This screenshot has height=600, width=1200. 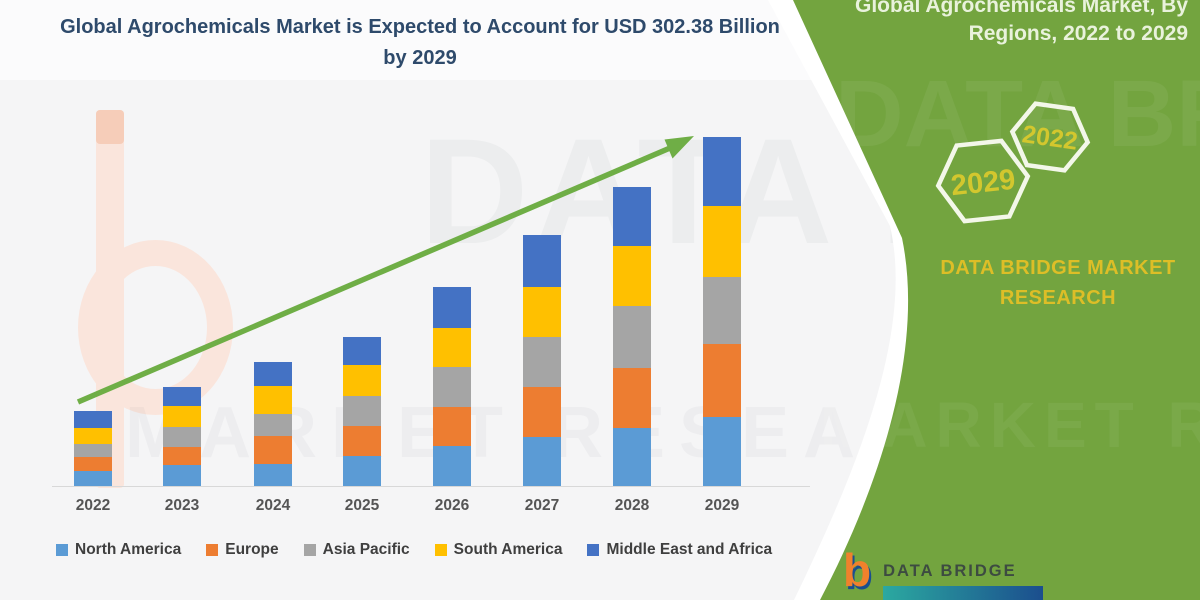 I want to click on bar-segment-2023-europe, so click(x=182, y=456).